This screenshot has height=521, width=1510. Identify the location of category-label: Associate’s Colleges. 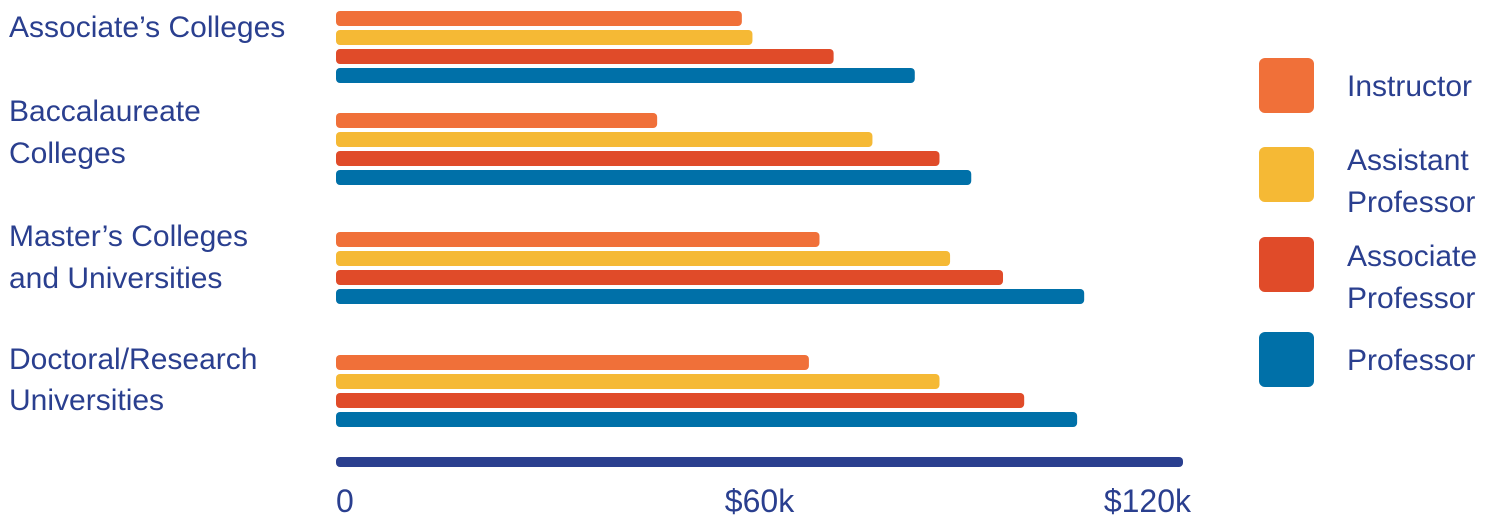
(147, 27).